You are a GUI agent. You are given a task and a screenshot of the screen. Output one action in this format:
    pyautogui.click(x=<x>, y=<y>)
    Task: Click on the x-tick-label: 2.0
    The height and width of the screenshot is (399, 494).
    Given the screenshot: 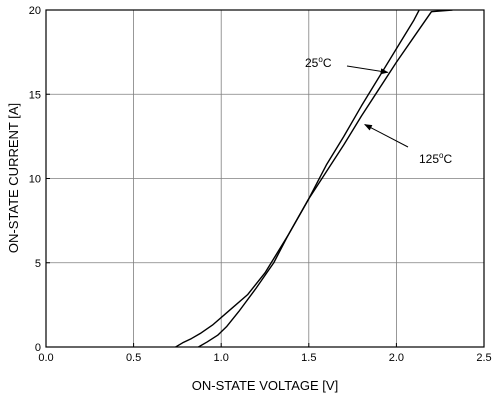 What is the action you would take?
    pyautogui.click(x=396, y=358)
    